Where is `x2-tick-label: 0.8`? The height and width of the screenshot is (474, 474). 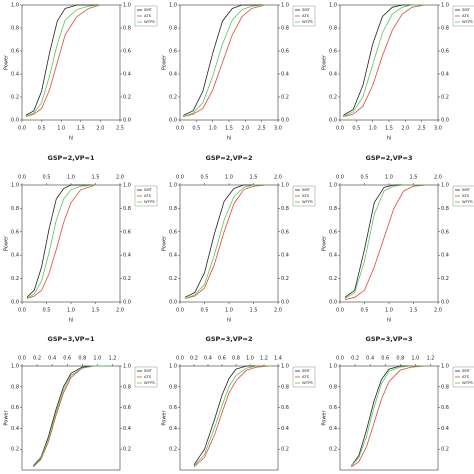 x2-tick-label: 0.8 is located at coordinates (236, 359).